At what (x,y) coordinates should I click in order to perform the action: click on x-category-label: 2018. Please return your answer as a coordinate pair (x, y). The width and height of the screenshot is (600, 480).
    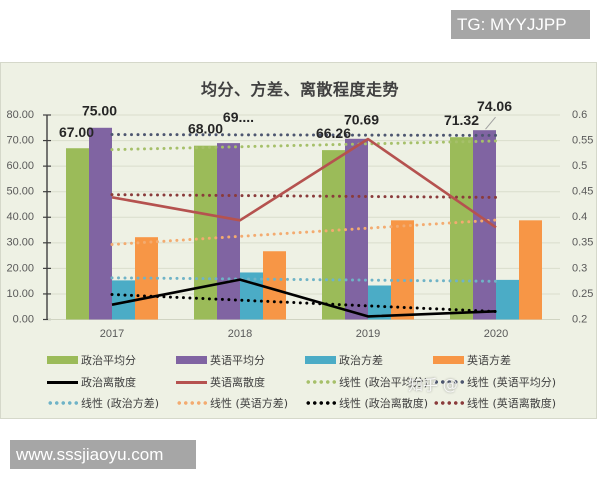
    Looking at the image, I should click on (240, 334).